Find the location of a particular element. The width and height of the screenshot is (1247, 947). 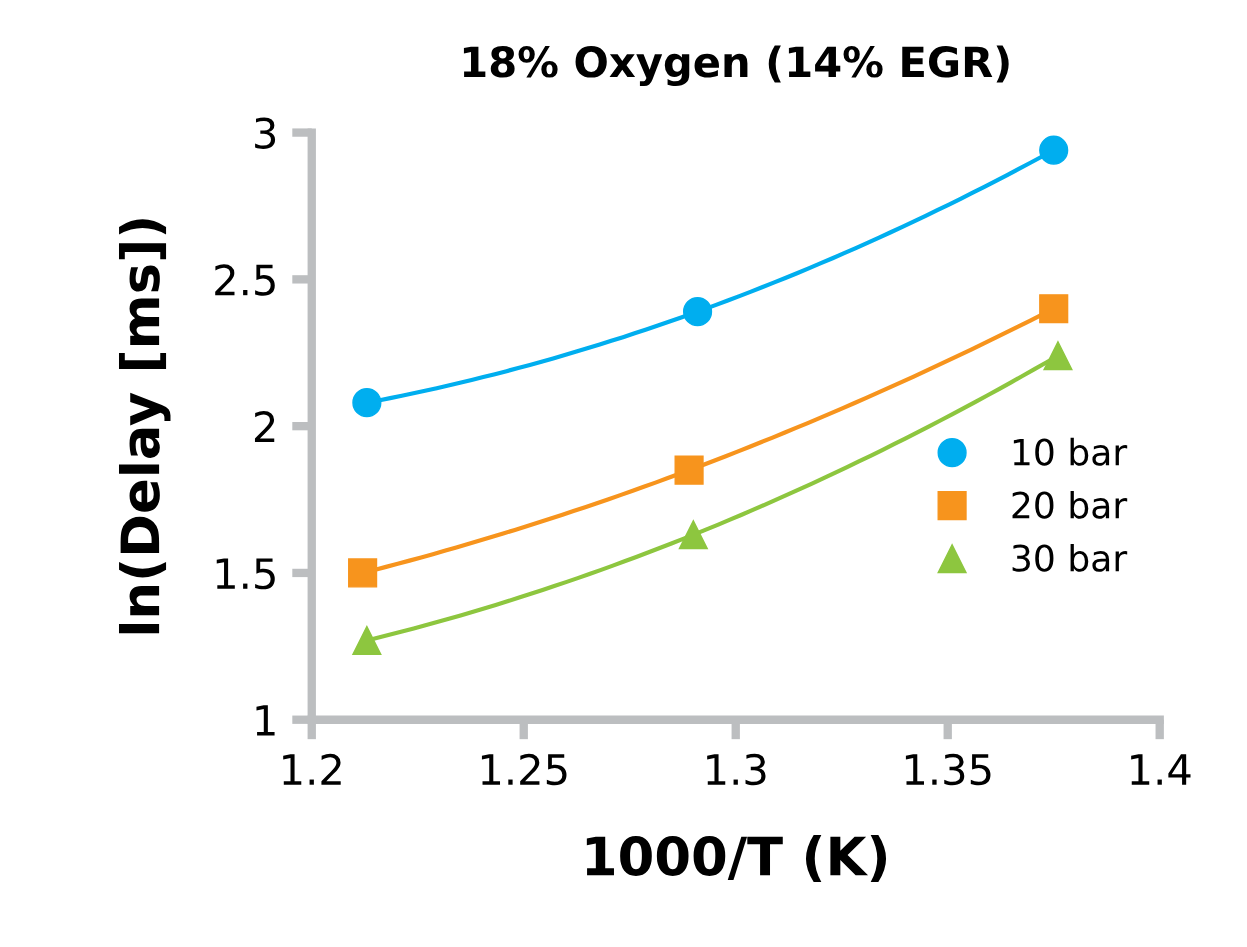

chart-title: 18% Oxygen (14% EGR) is located at coordinates (736, 66).